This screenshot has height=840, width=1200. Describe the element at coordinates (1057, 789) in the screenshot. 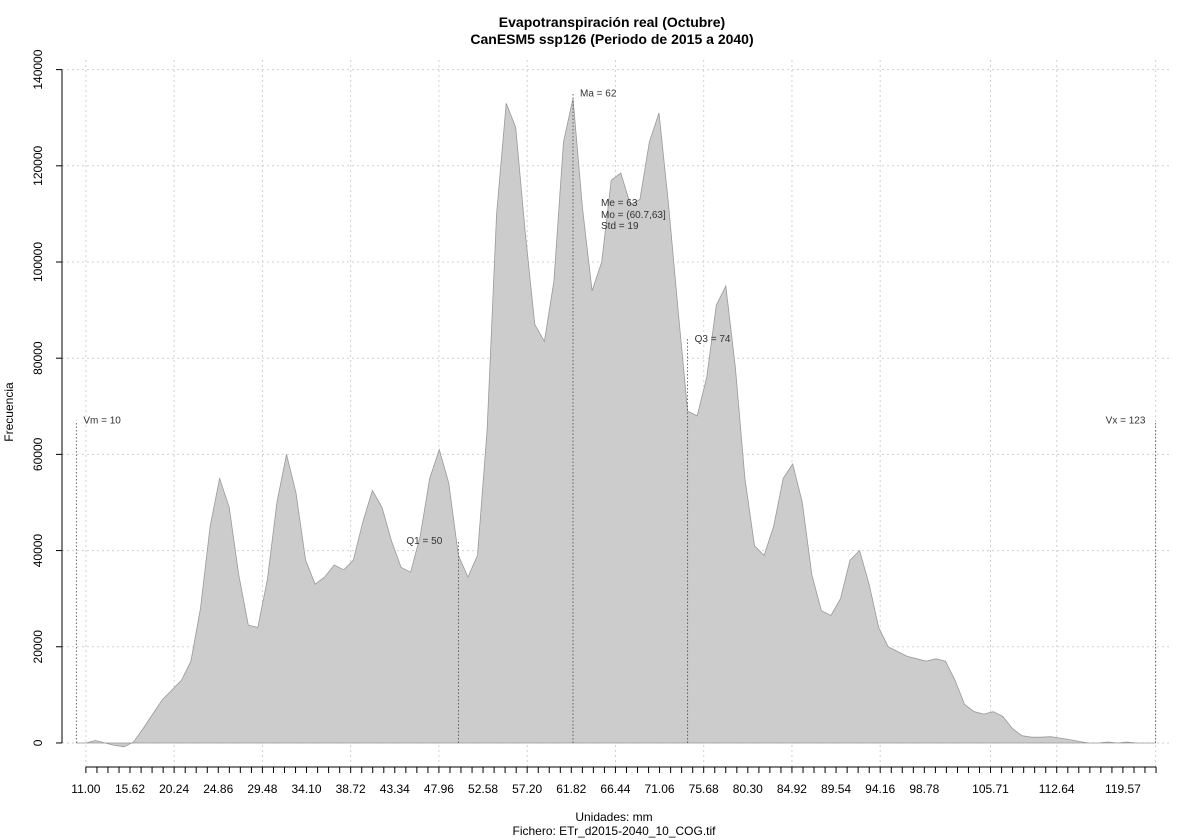

I see `x-tick-label: 112.64` at that location.